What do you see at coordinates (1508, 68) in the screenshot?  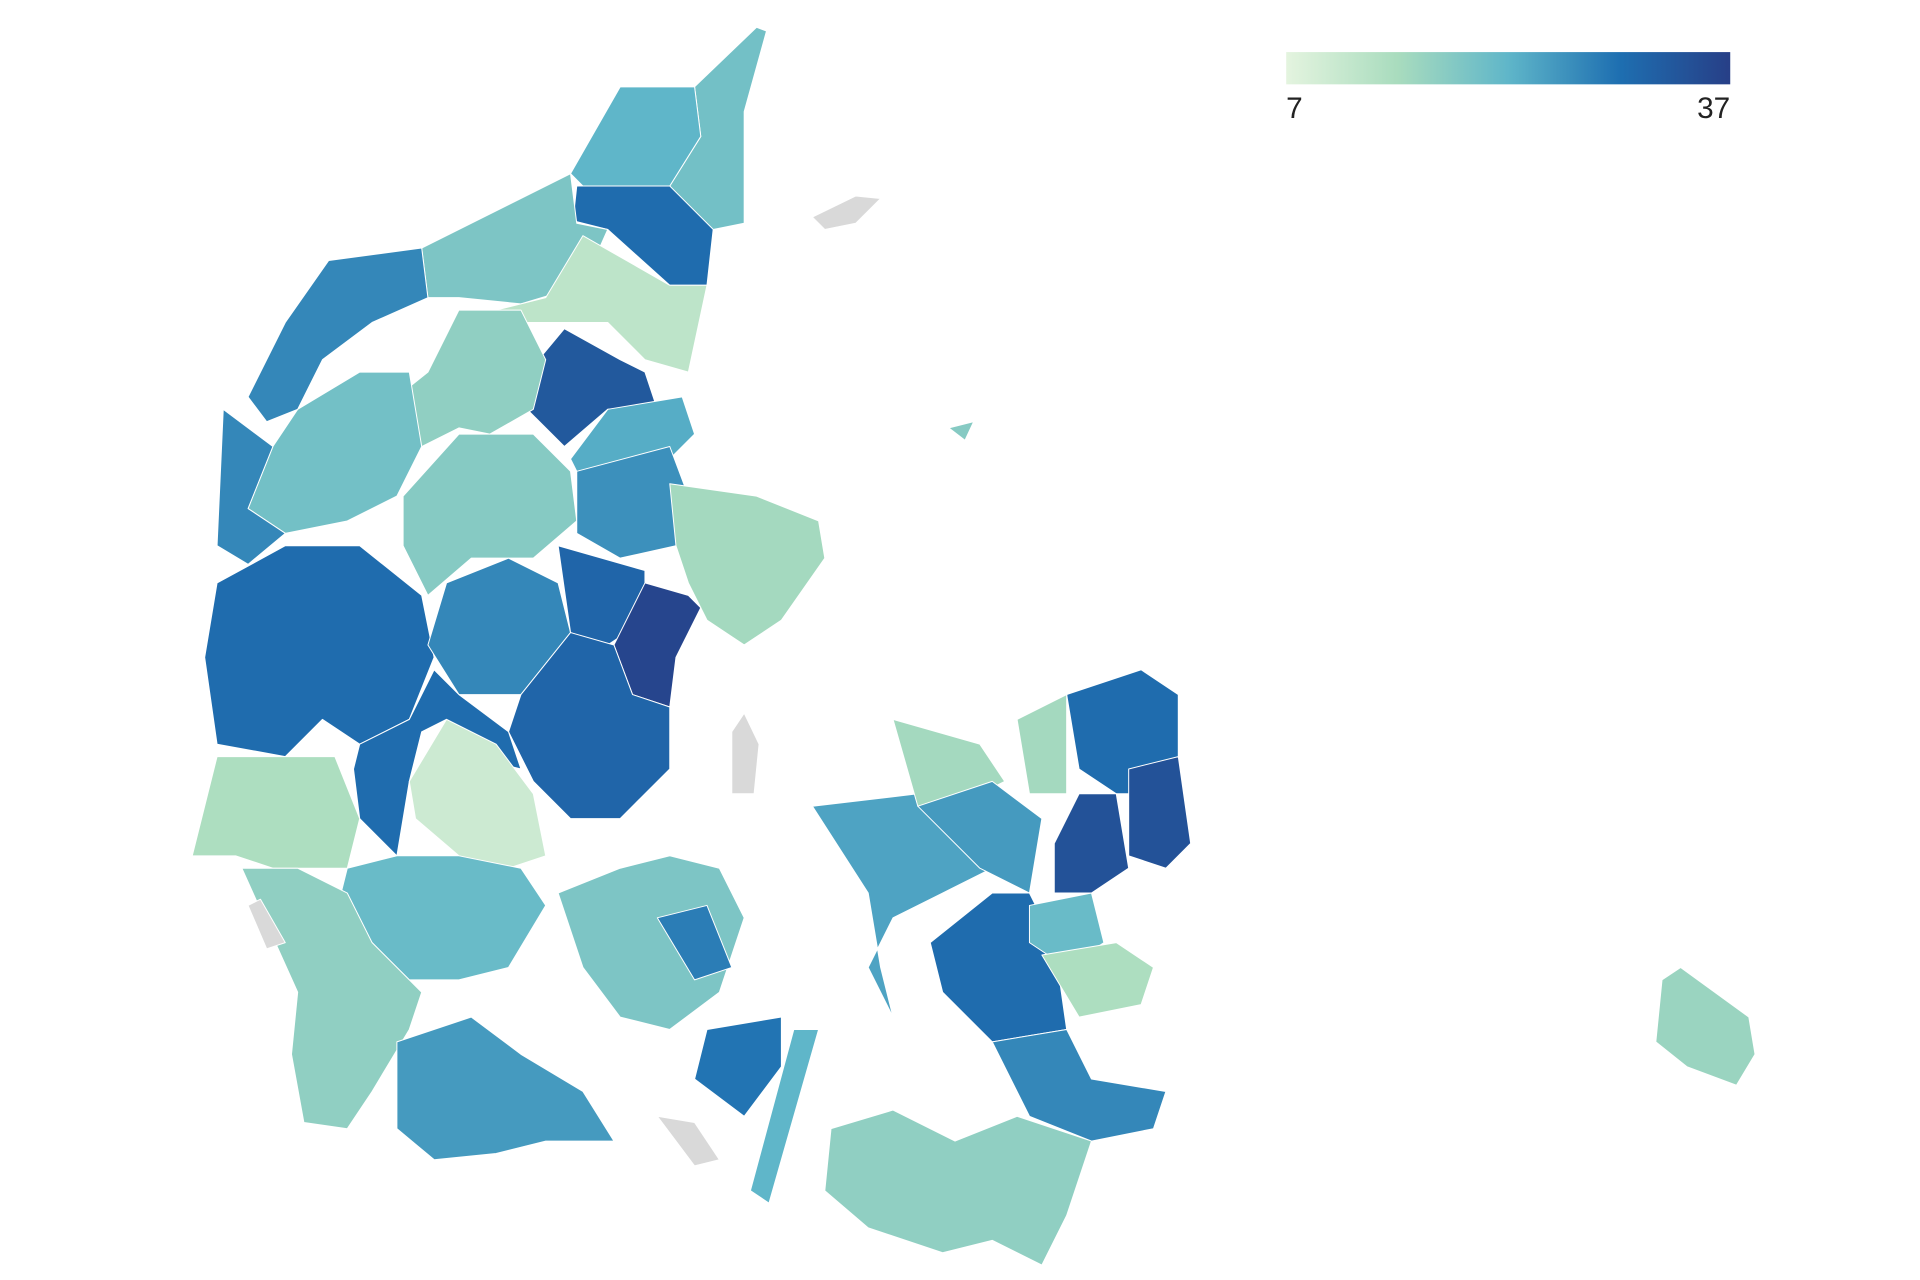 I see `legend-gradient` at bounding box center [1508, 68].